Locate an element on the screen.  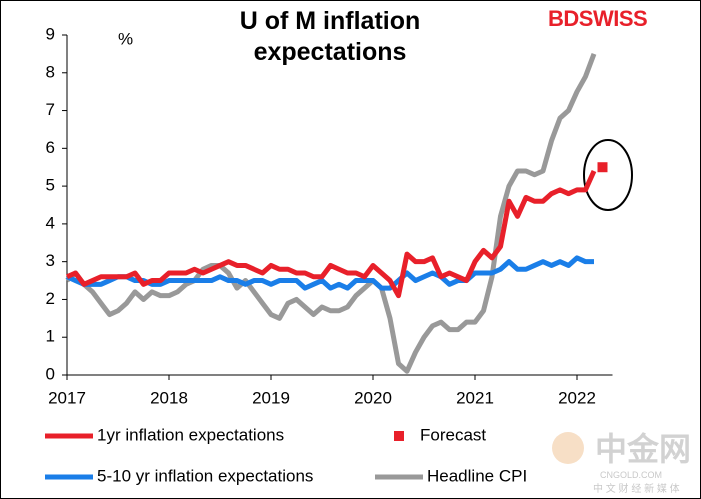
y-tick-label: 6 is located at coordinates (50, 147).